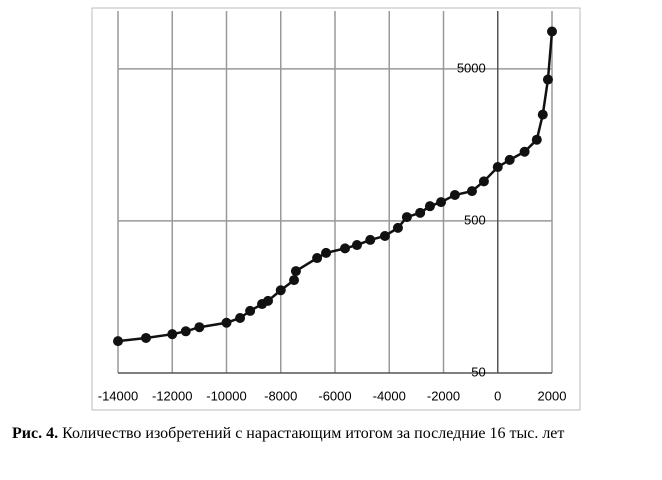 Image resolution: width=662 pixels, height=480 pixels. Describe the element at coordinates (475, 219) in the screenshot. I see `y-tick-label: 500` at that location.